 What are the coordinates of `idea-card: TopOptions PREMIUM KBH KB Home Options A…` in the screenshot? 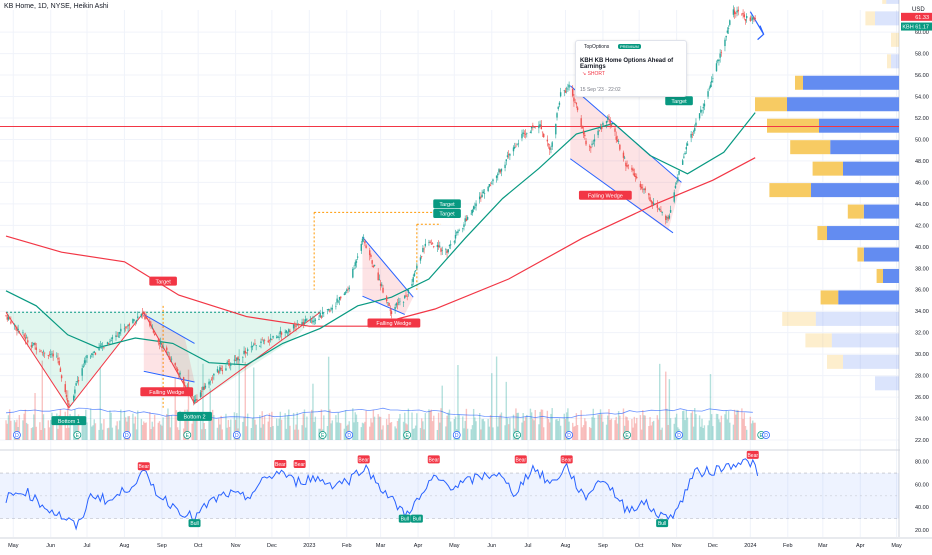 It's located at (631, 68).